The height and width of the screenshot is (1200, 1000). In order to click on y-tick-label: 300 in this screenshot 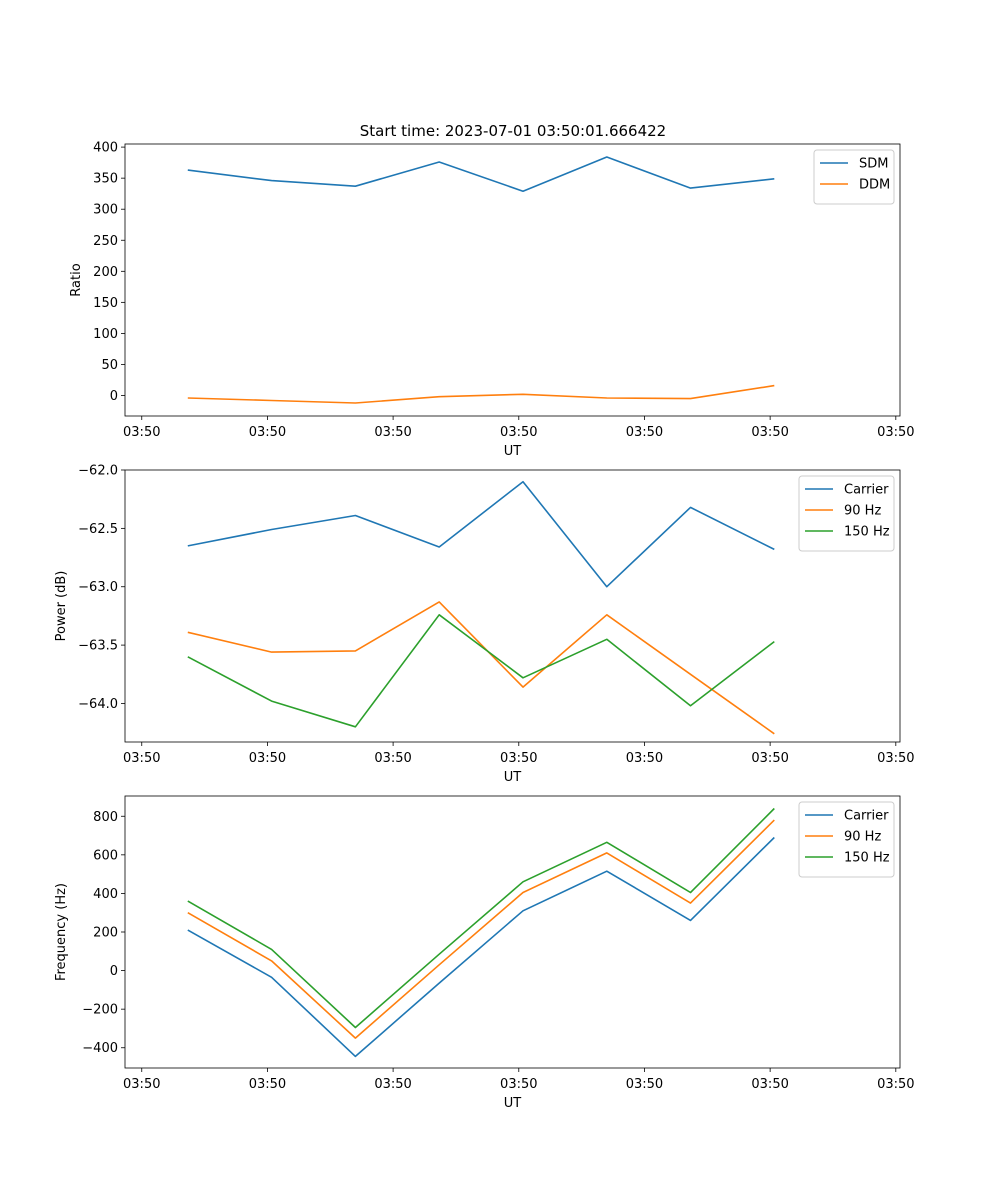, I will do `click(105, 210)`.